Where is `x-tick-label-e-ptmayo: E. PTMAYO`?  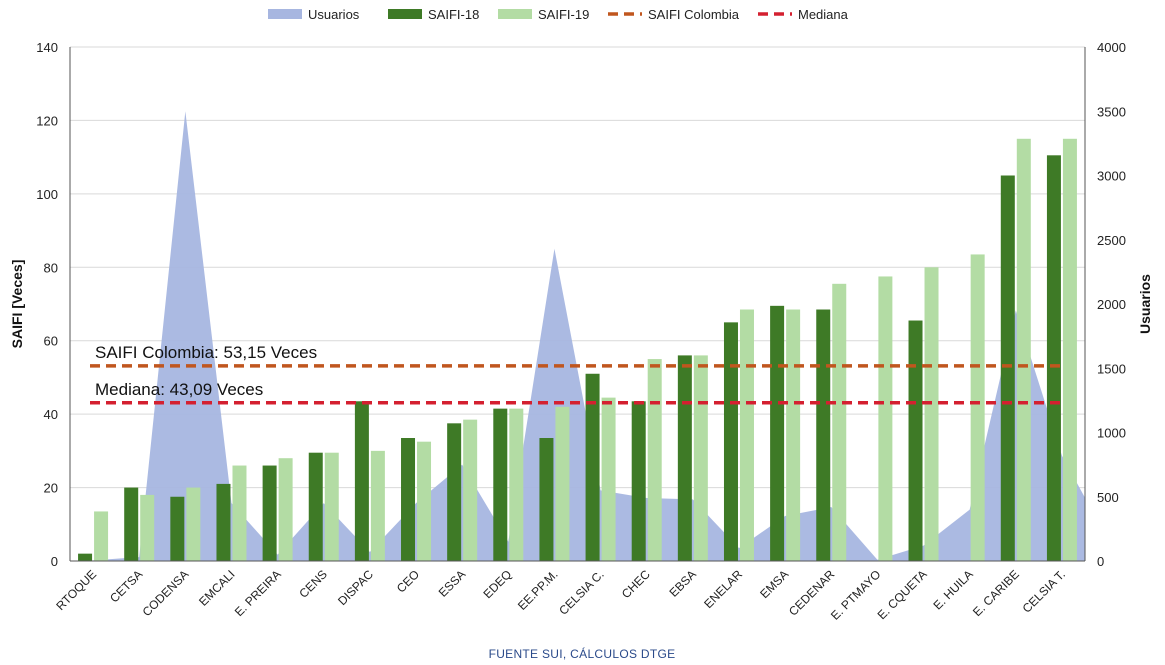
x-tick-label-e-ptmayo: E. PTMAYO is located at coordinates (855, 594).